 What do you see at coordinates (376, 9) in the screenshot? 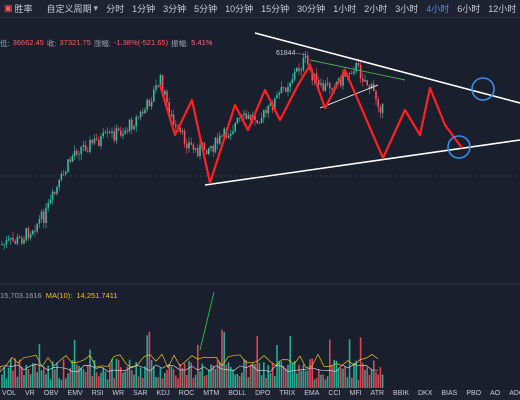
I see `timeframe-8: 2小时` at bounding box center [376, 9].